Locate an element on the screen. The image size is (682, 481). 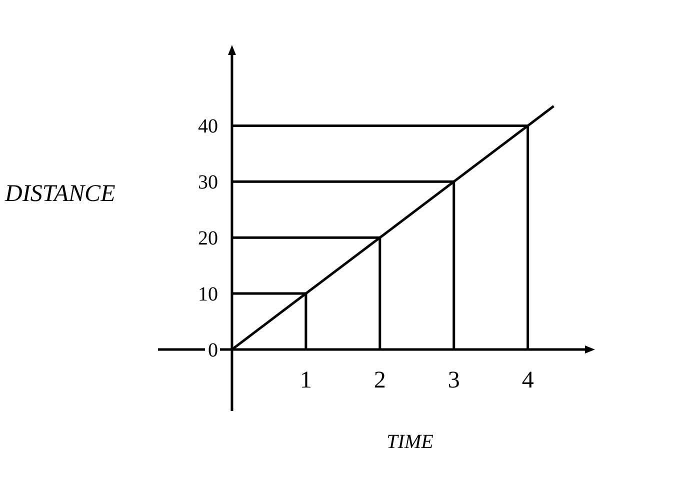
y-axis-title: DISTANCE is located at coordinates (60, 194).